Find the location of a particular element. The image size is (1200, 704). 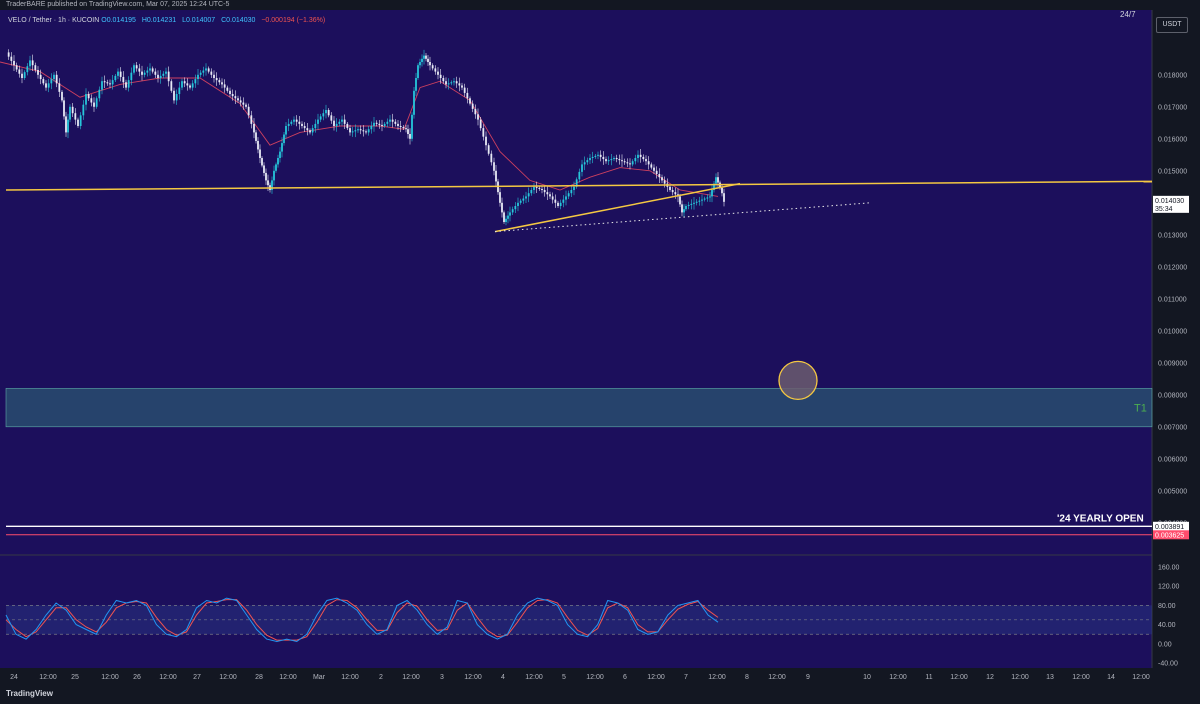

price-tick-label: 0.009000 is located at coordinates (1172, 363).